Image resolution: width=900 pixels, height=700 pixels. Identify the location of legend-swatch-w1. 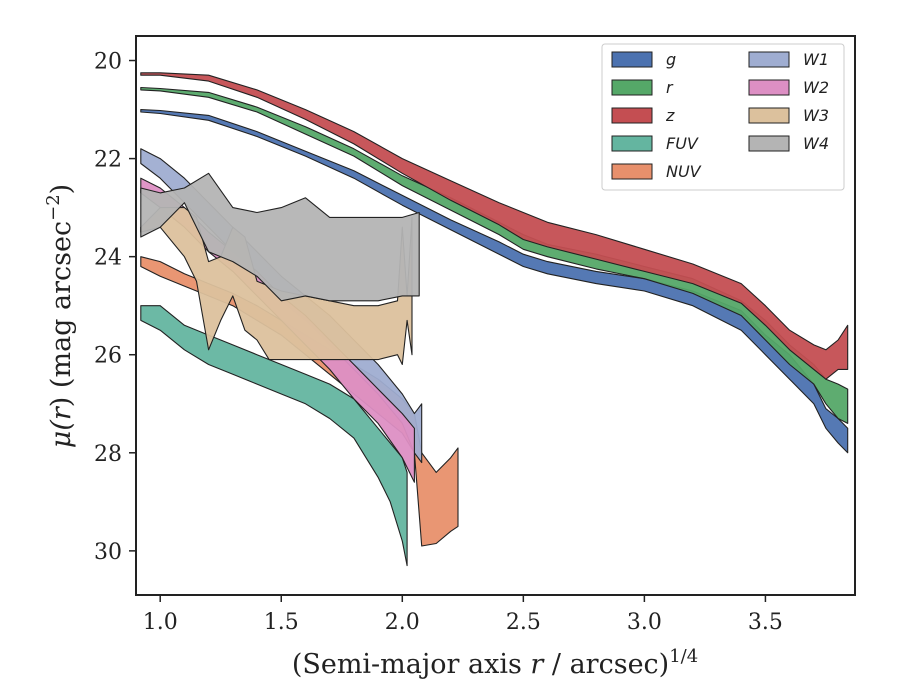
(769, 59).